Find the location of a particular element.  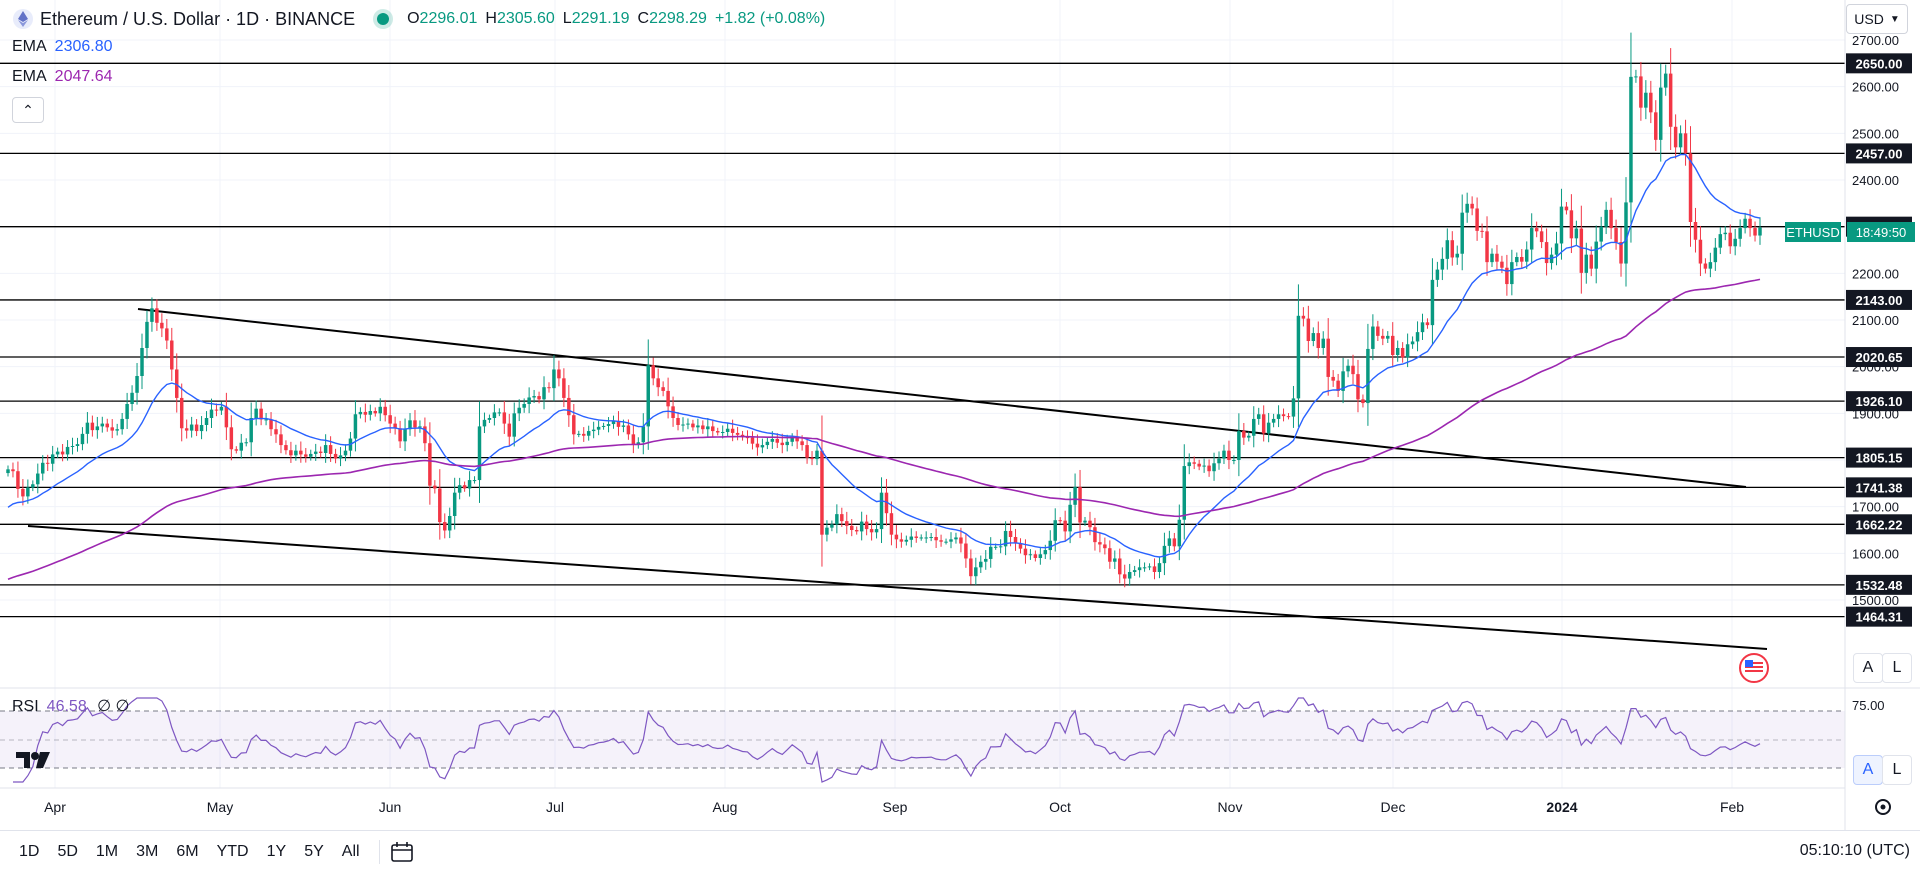

range-ytd: YTD is located at coordinates (232, 851).